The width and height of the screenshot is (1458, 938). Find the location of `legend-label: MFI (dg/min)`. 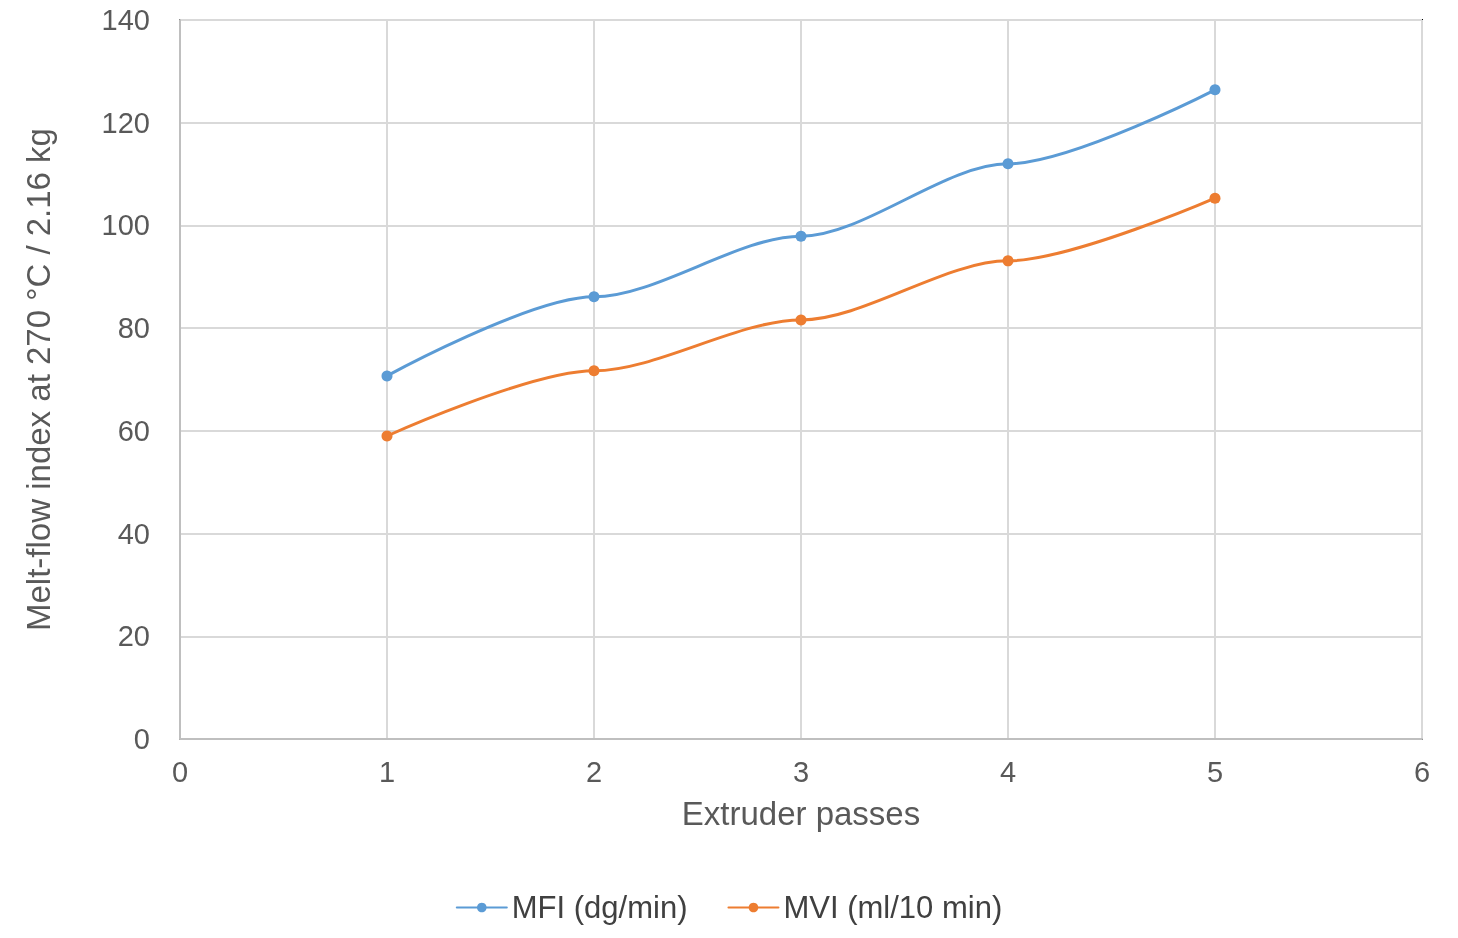

legend-label: MFI (dg/min) is located at coordinates (599, 907).